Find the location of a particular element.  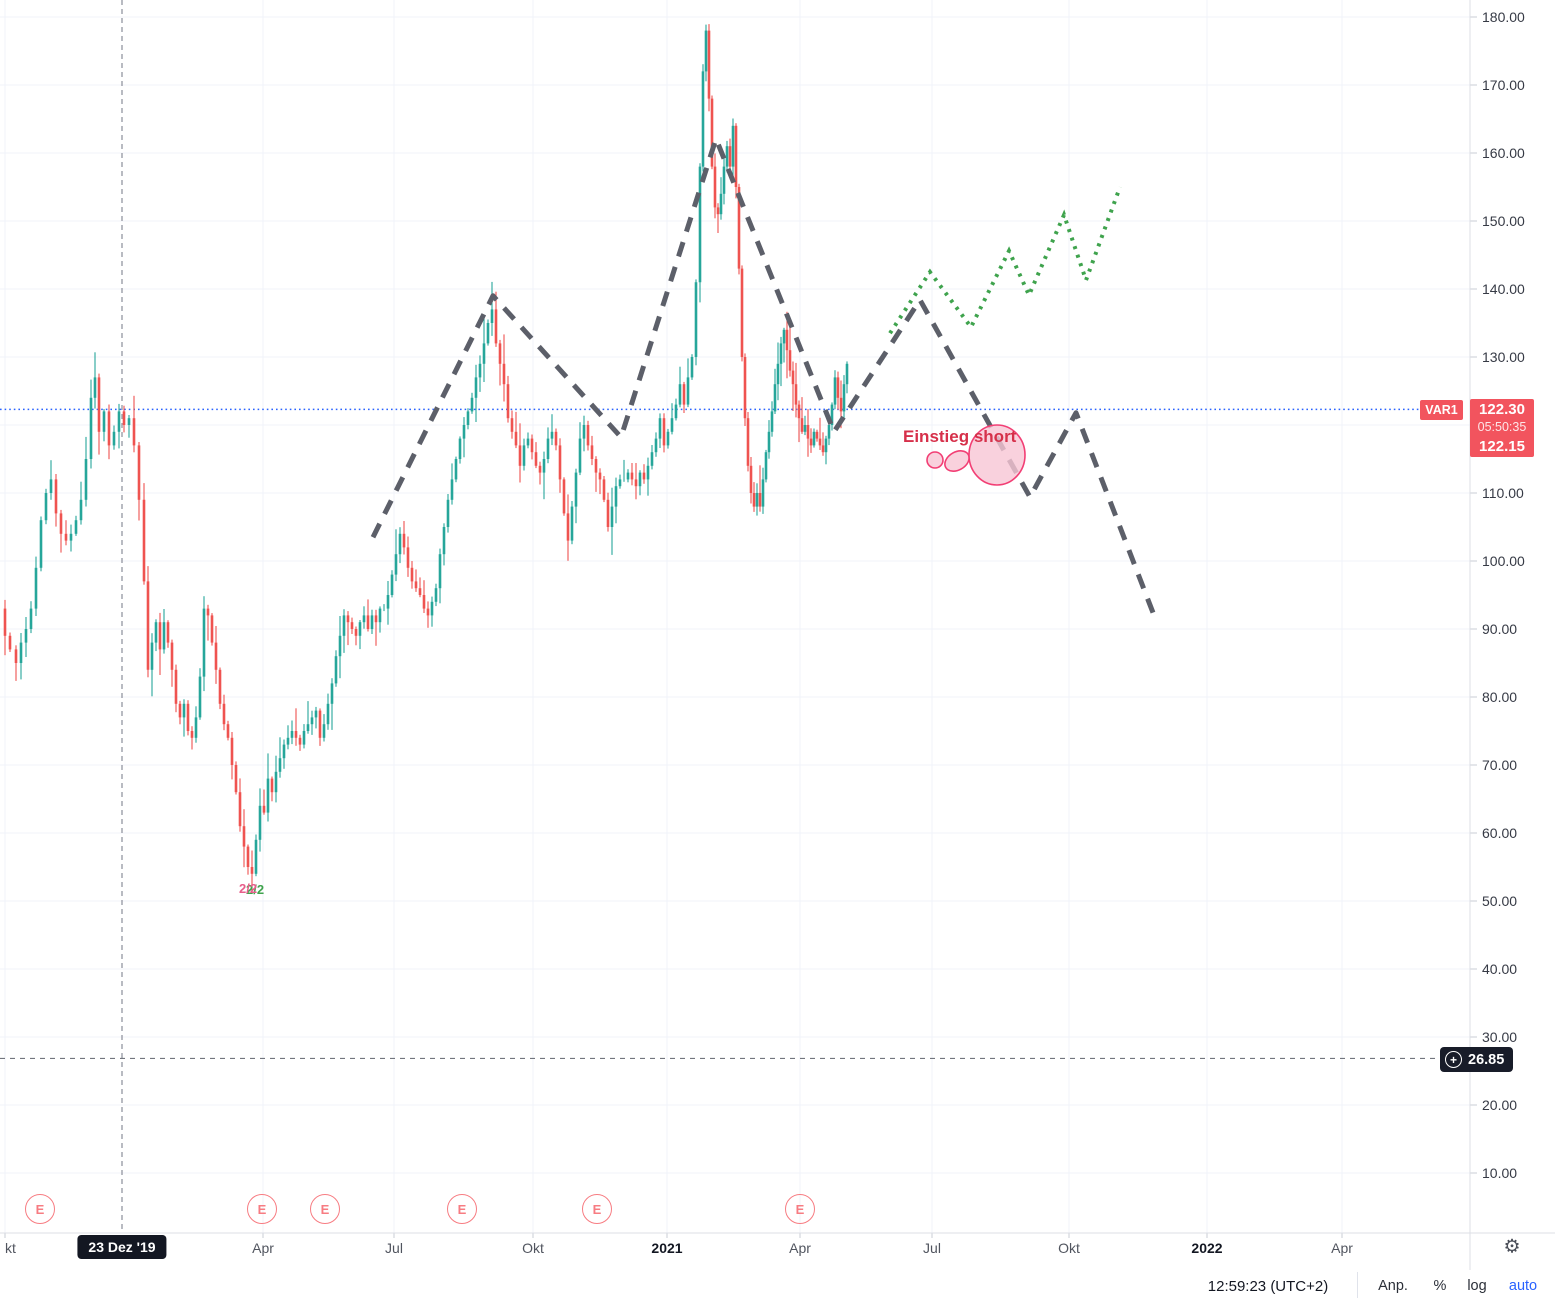

date-tooltip: 23 Dez '19 is located at coordinates (122, 1247).